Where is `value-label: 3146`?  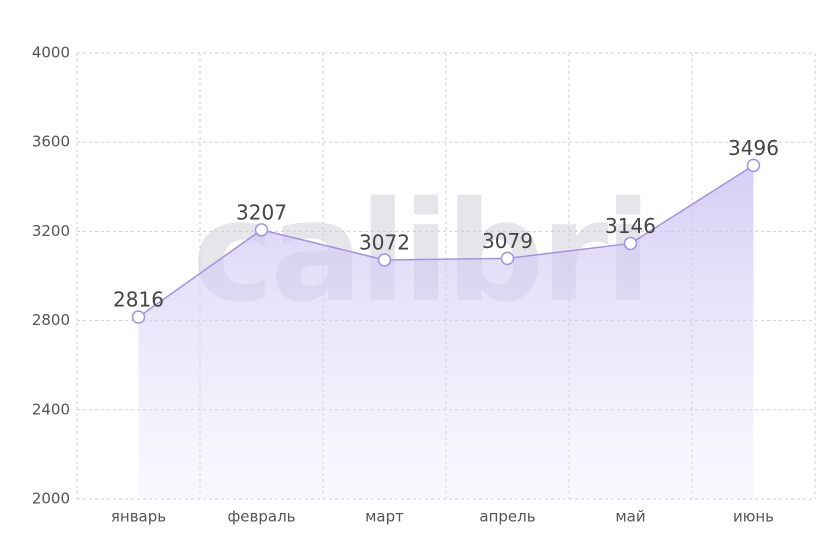
value-label: 3146 is located at coordinates (630, 226).